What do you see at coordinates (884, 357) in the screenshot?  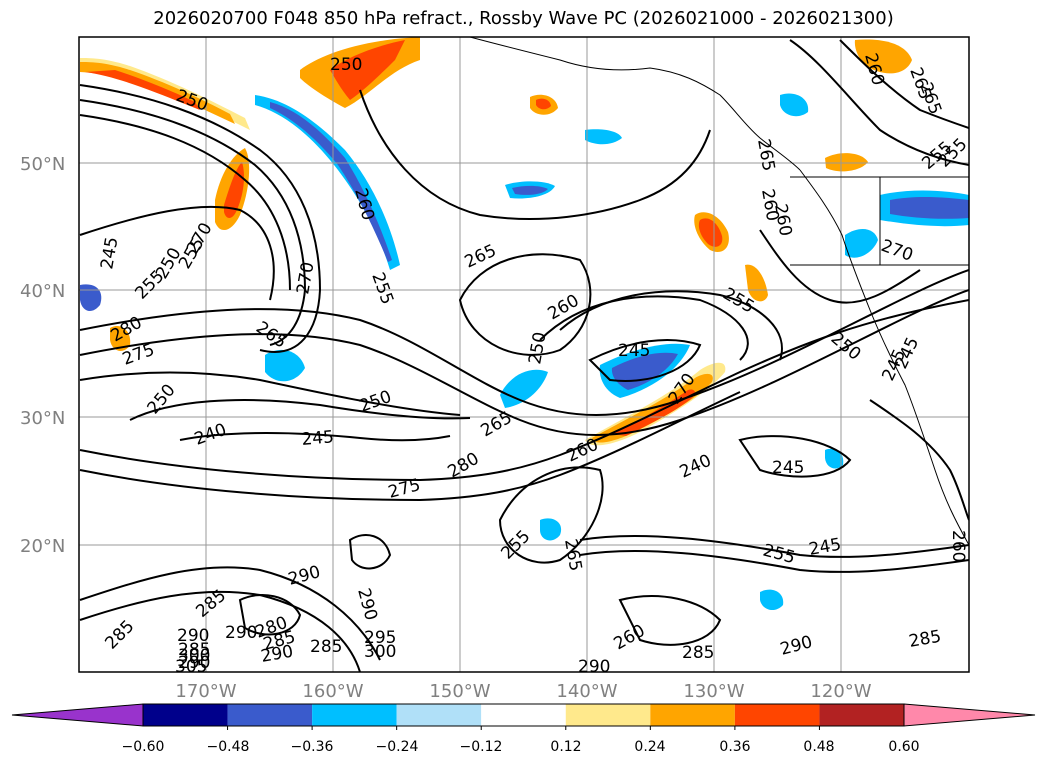 I see `coastline-north-america` at bounding box center [884, 357].